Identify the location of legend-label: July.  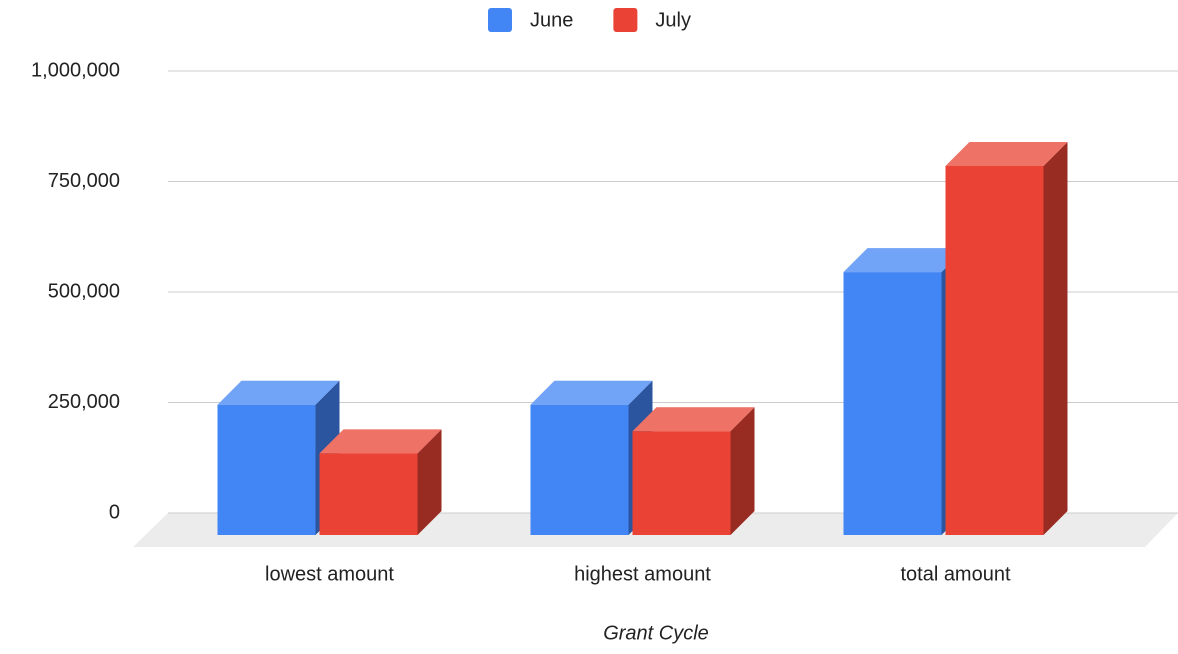
(673, 20).